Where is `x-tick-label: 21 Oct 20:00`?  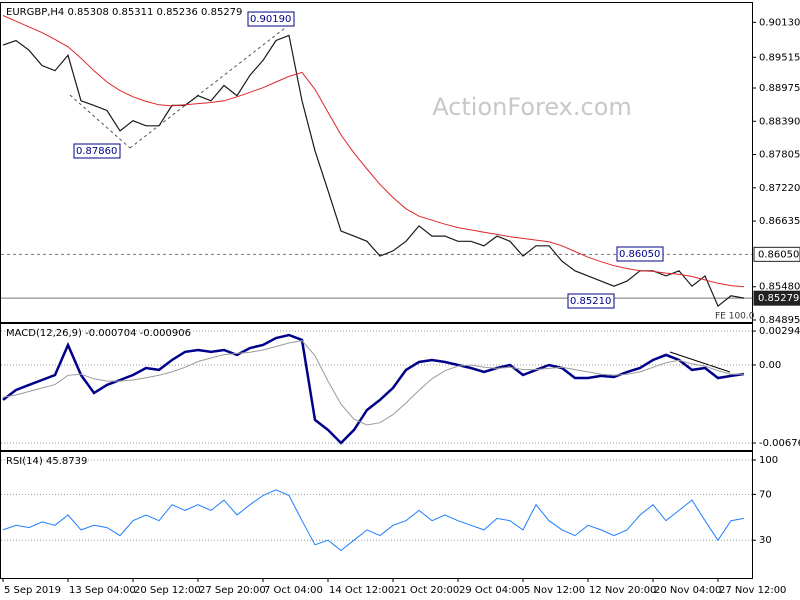
x-tick-label: 21 Oct 20:00 is located at coordinates (426, 590).